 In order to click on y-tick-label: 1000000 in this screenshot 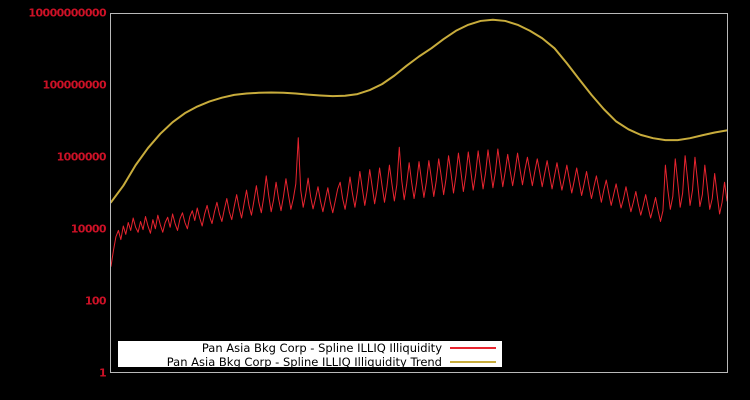, I will do `click(81, 157)`.